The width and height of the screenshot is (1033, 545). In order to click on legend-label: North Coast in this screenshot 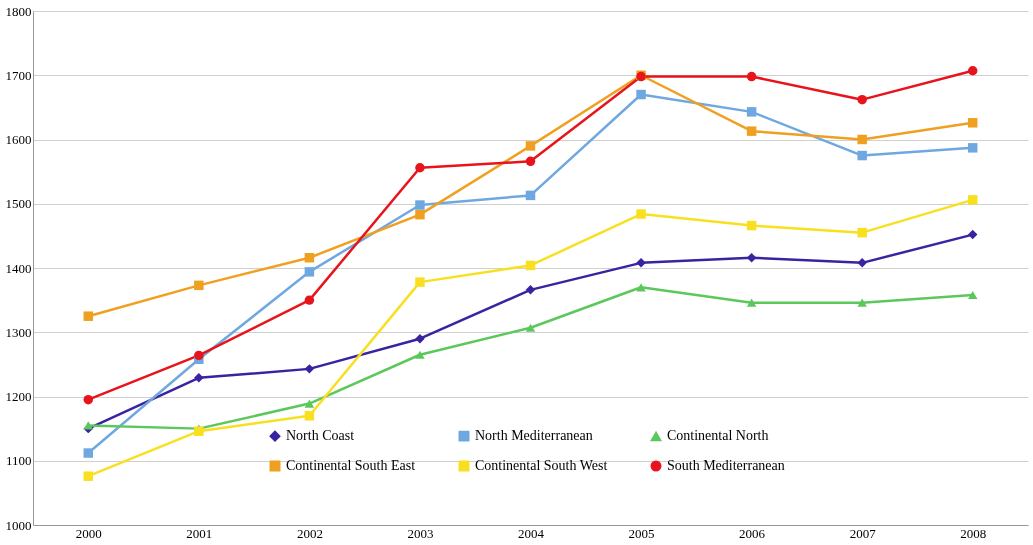, I will do `click(320, 436)`.